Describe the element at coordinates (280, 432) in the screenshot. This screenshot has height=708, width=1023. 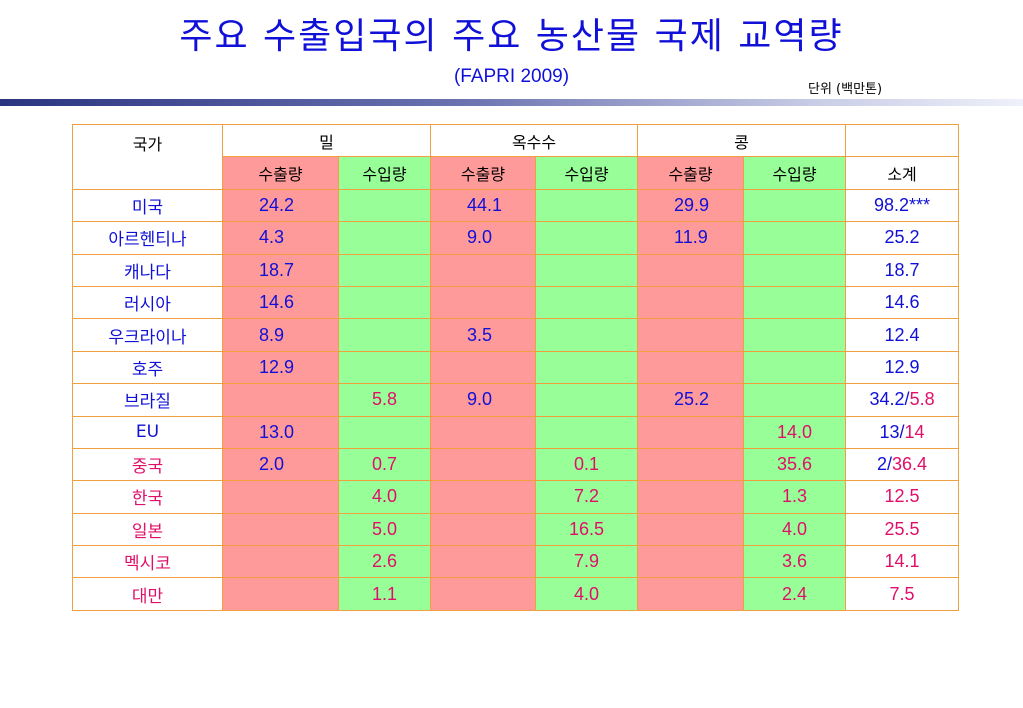
I see `wheat-export-cell: 13.0` at that location.